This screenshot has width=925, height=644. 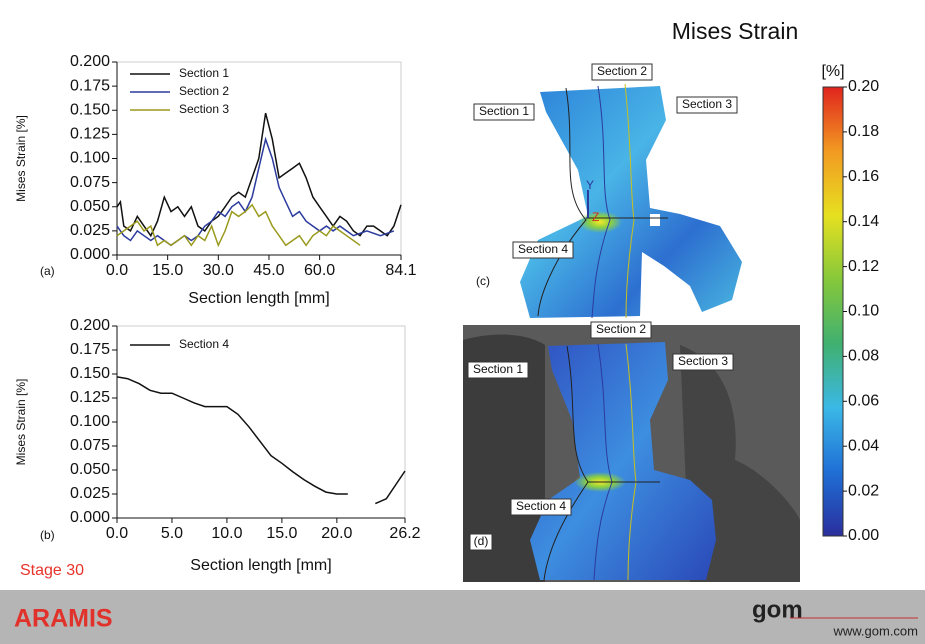 I want to click on strain-map-d: (d), so click(x=631, y=453).